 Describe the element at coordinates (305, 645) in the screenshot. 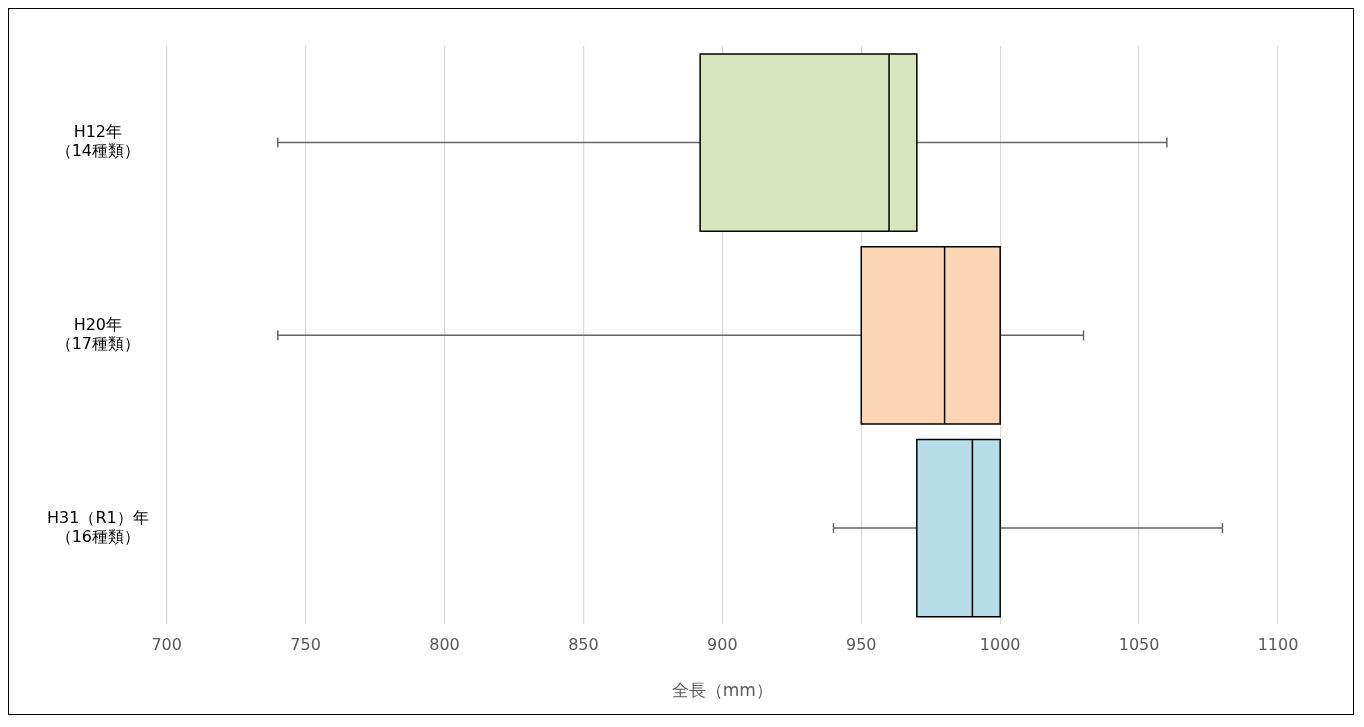

I see `x-tick-label: 750` at that location.